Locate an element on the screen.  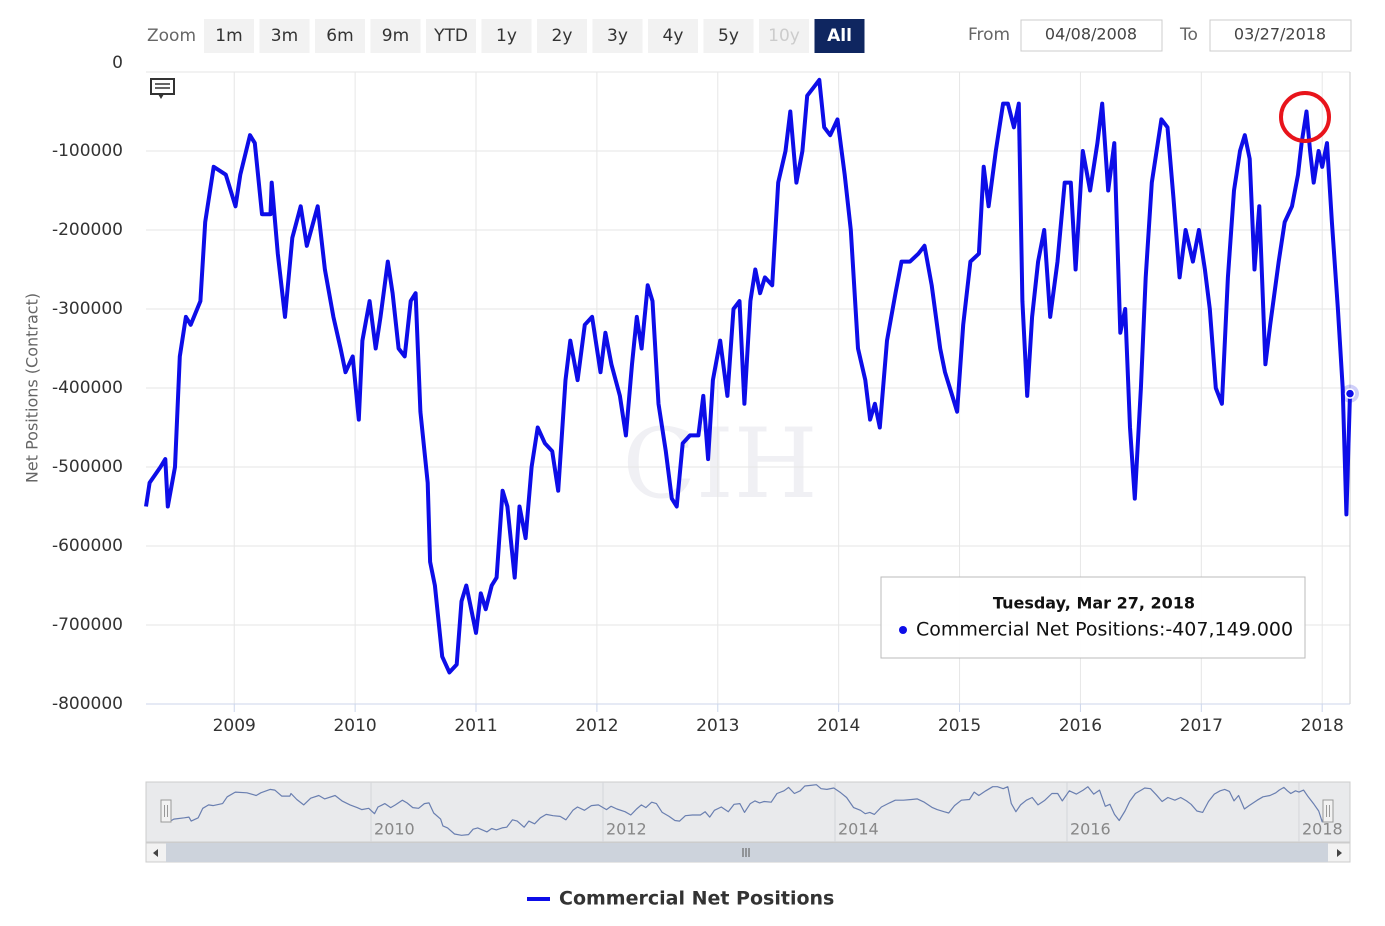
watermark: CIH is located at coordinates (719, 464).